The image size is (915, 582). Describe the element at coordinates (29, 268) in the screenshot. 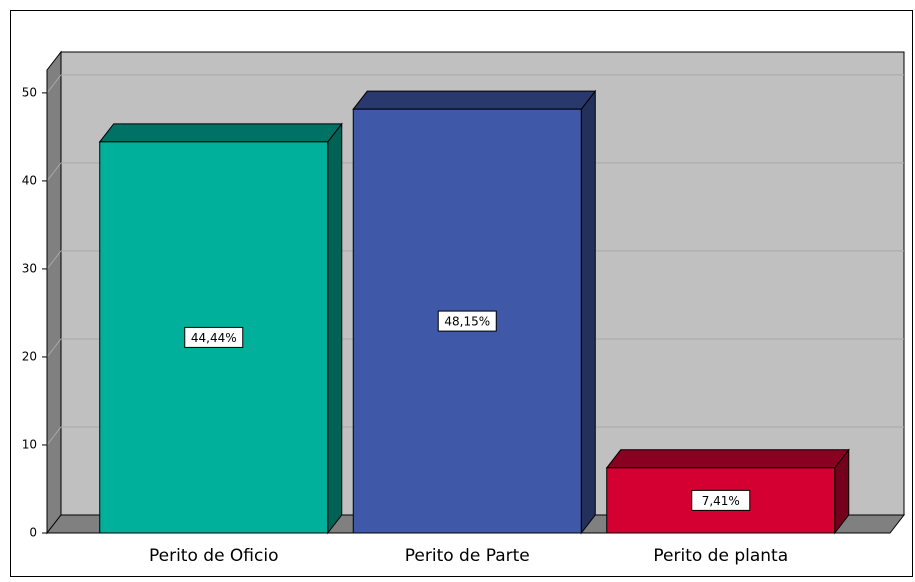

I see `y-tick-label: 30` at that location.